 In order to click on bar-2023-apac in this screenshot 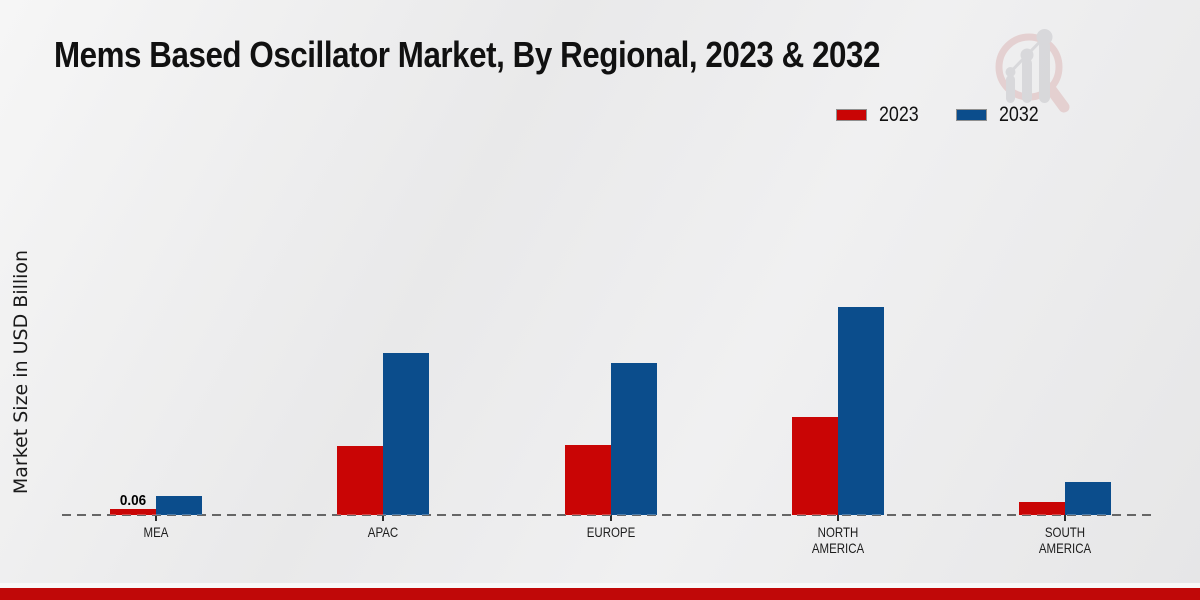, I will do `click(360, 480)`.